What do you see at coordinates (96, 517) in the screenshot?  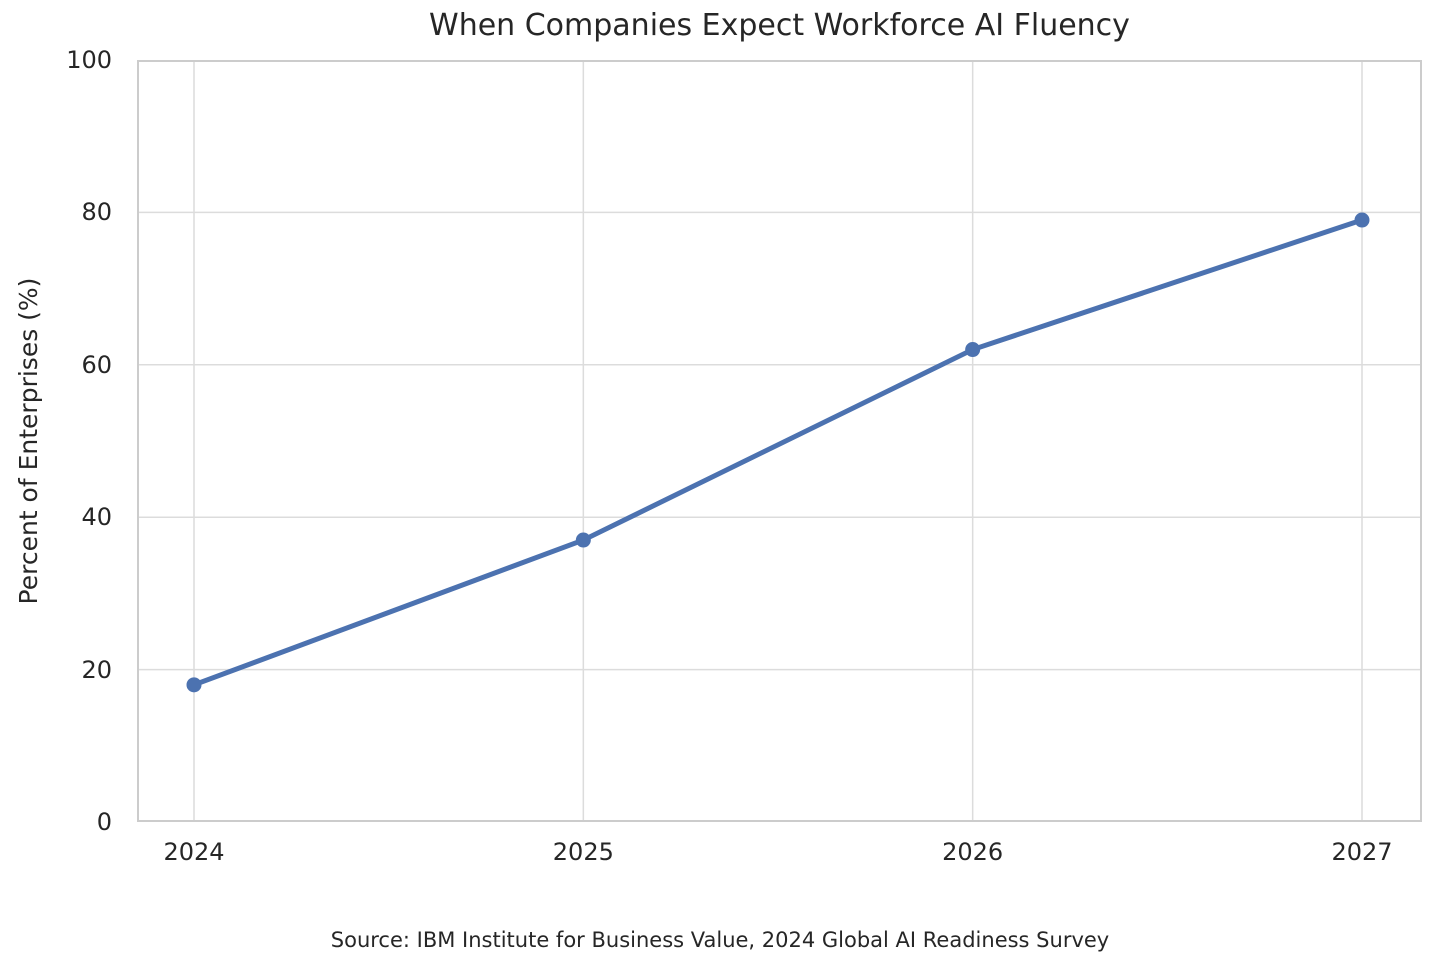 I see `y-tick-label: 40` at bounding box center [96, 517].